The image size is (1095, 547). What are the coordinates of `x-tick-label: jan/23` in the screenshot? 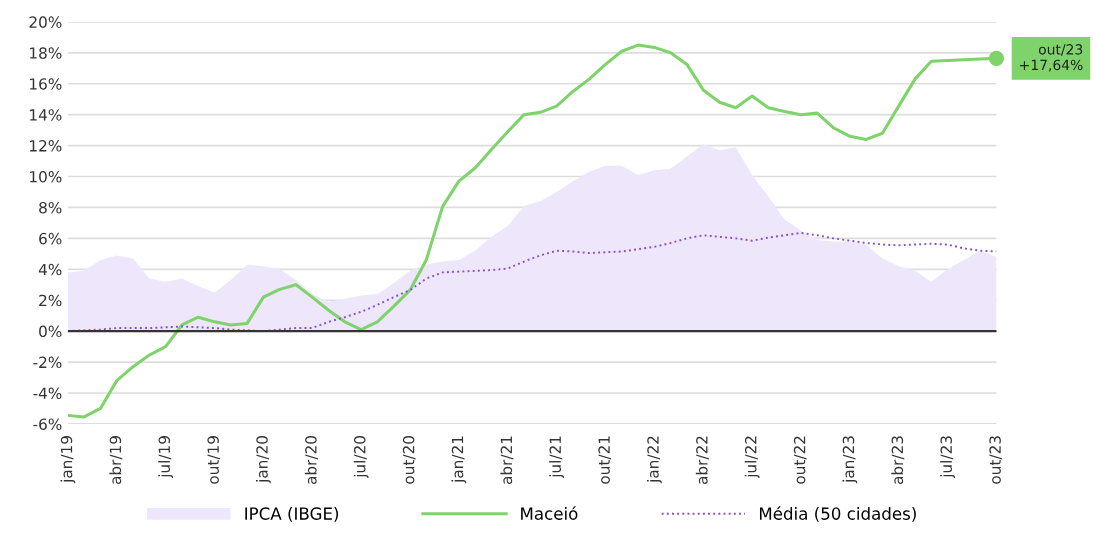 It's located at (850, 460).